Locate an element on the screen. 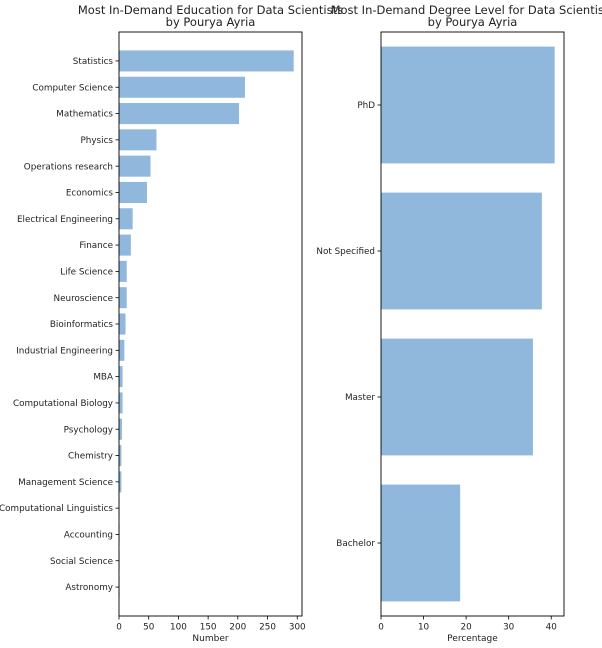  bar-statistics is located at coordinates (206, 61).